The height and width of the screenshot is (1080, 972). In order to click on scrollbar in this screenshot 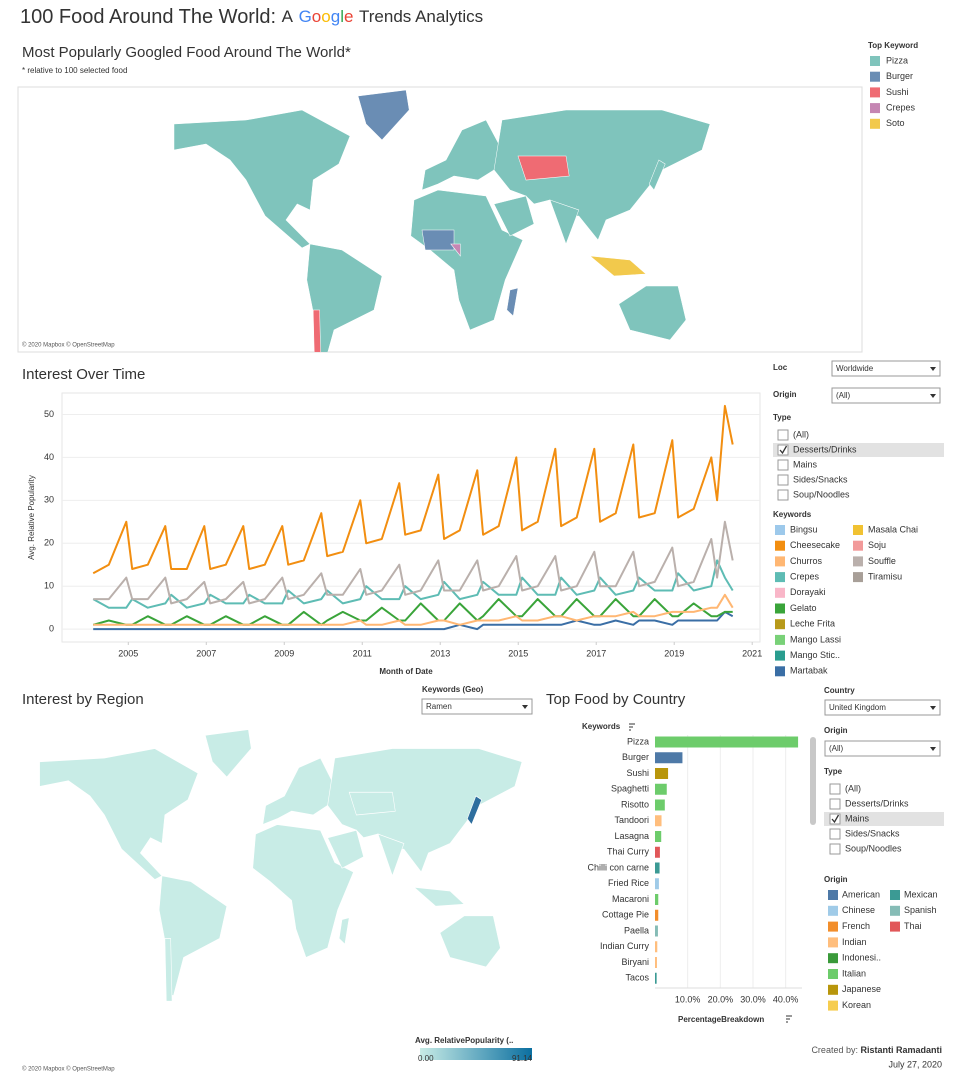, I will do `click(813, 781)`.